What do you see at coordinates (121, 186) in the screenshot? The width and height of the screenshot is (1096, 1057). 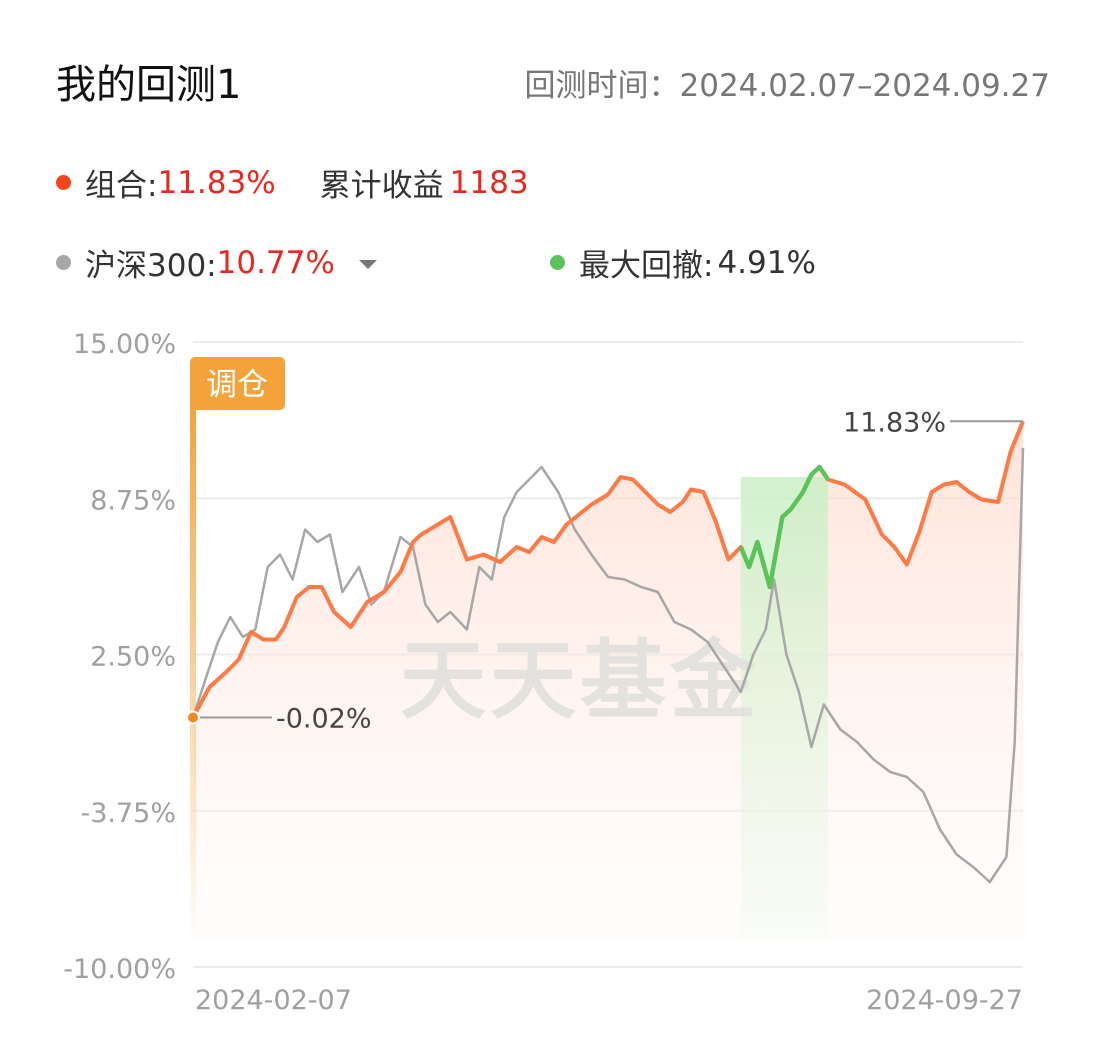 I see `portfolio-label: 组合:` at bounding box center [121, 186].